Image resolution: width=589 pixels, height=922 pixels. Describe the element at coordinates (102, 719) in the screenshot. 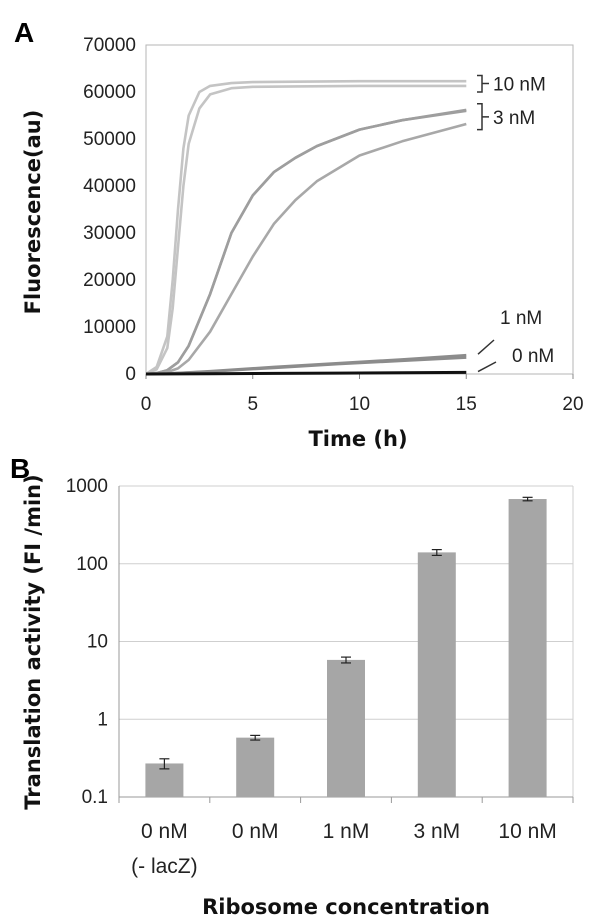

I see `chart-b-y-tick-label: 1` at that location.